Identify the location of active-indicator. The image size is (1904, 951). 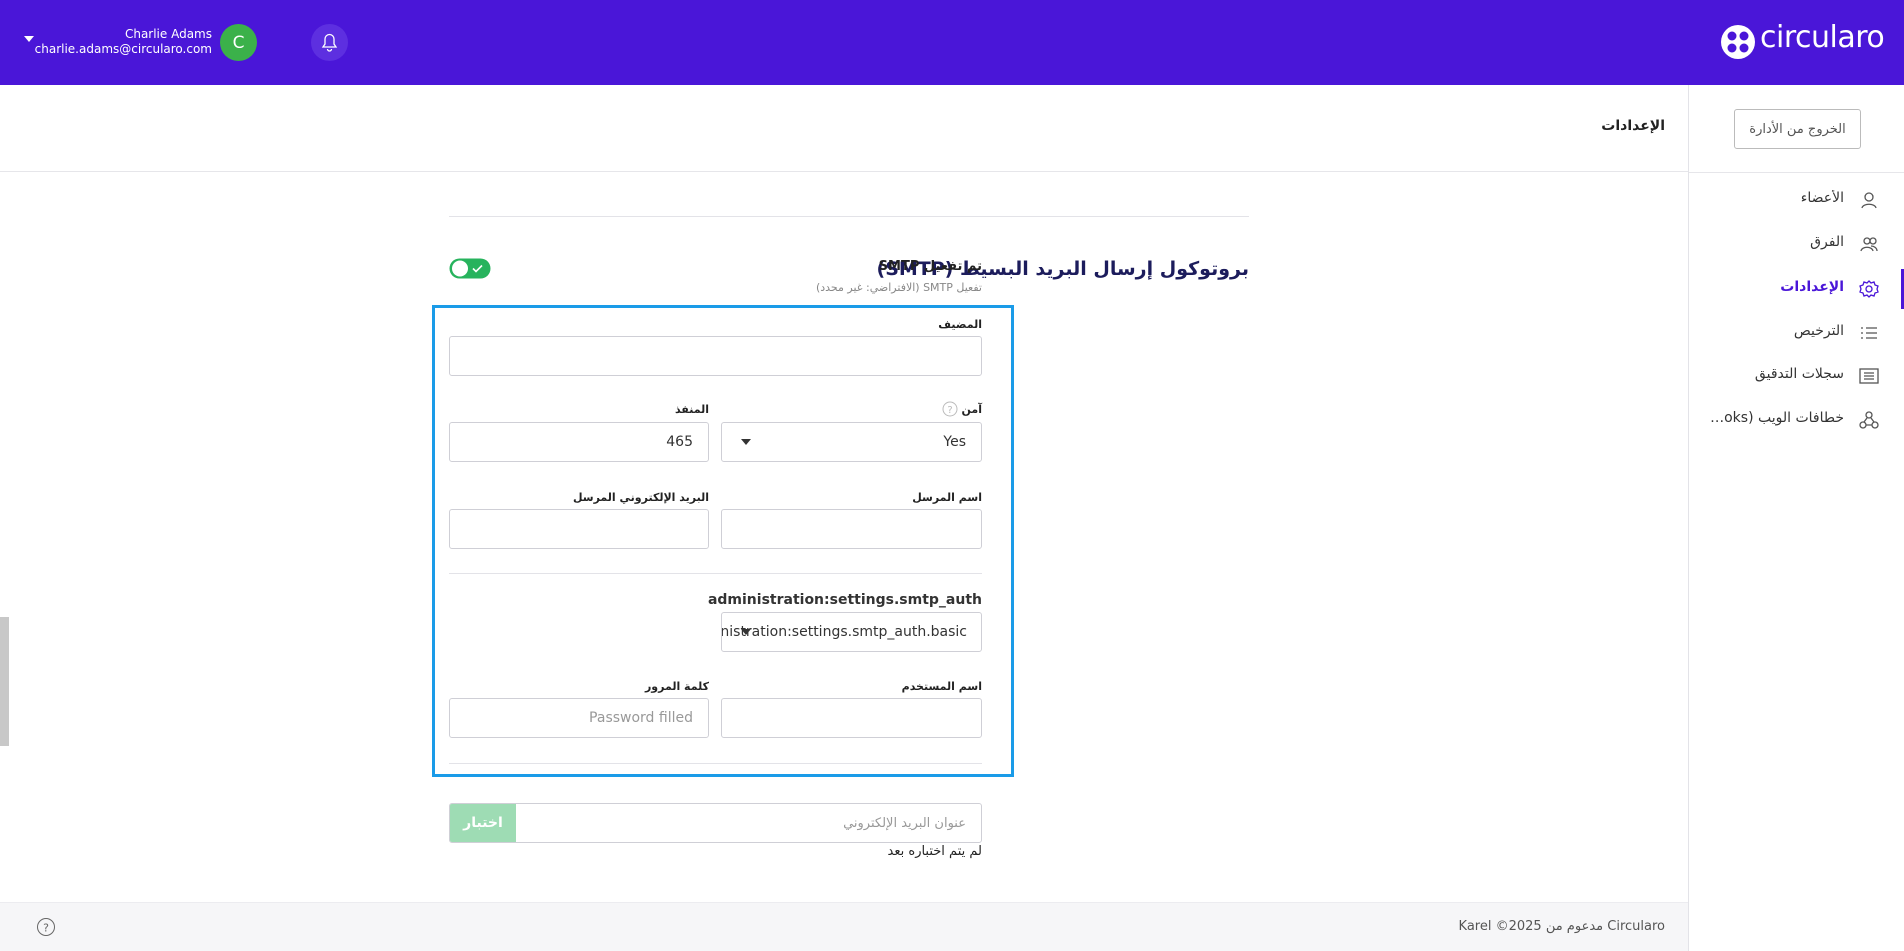
(1902, 289).